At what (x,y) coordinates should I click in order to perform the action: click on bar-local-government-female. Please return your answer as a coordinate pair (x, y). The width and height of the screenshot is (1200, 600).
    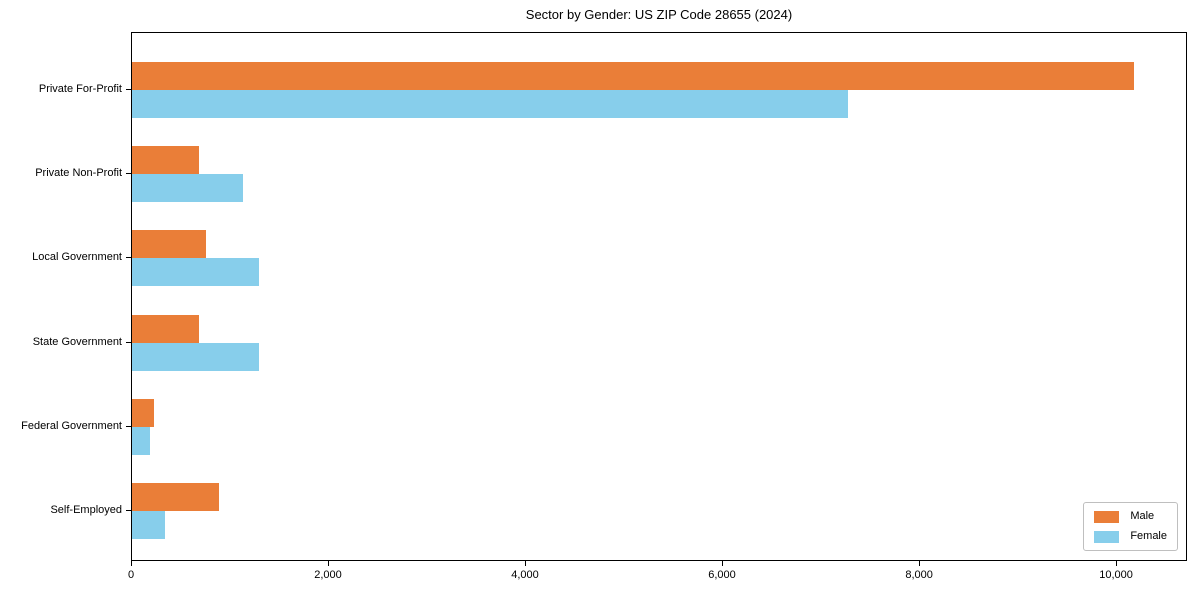
    Looking at the image, I should click on (196, 272).